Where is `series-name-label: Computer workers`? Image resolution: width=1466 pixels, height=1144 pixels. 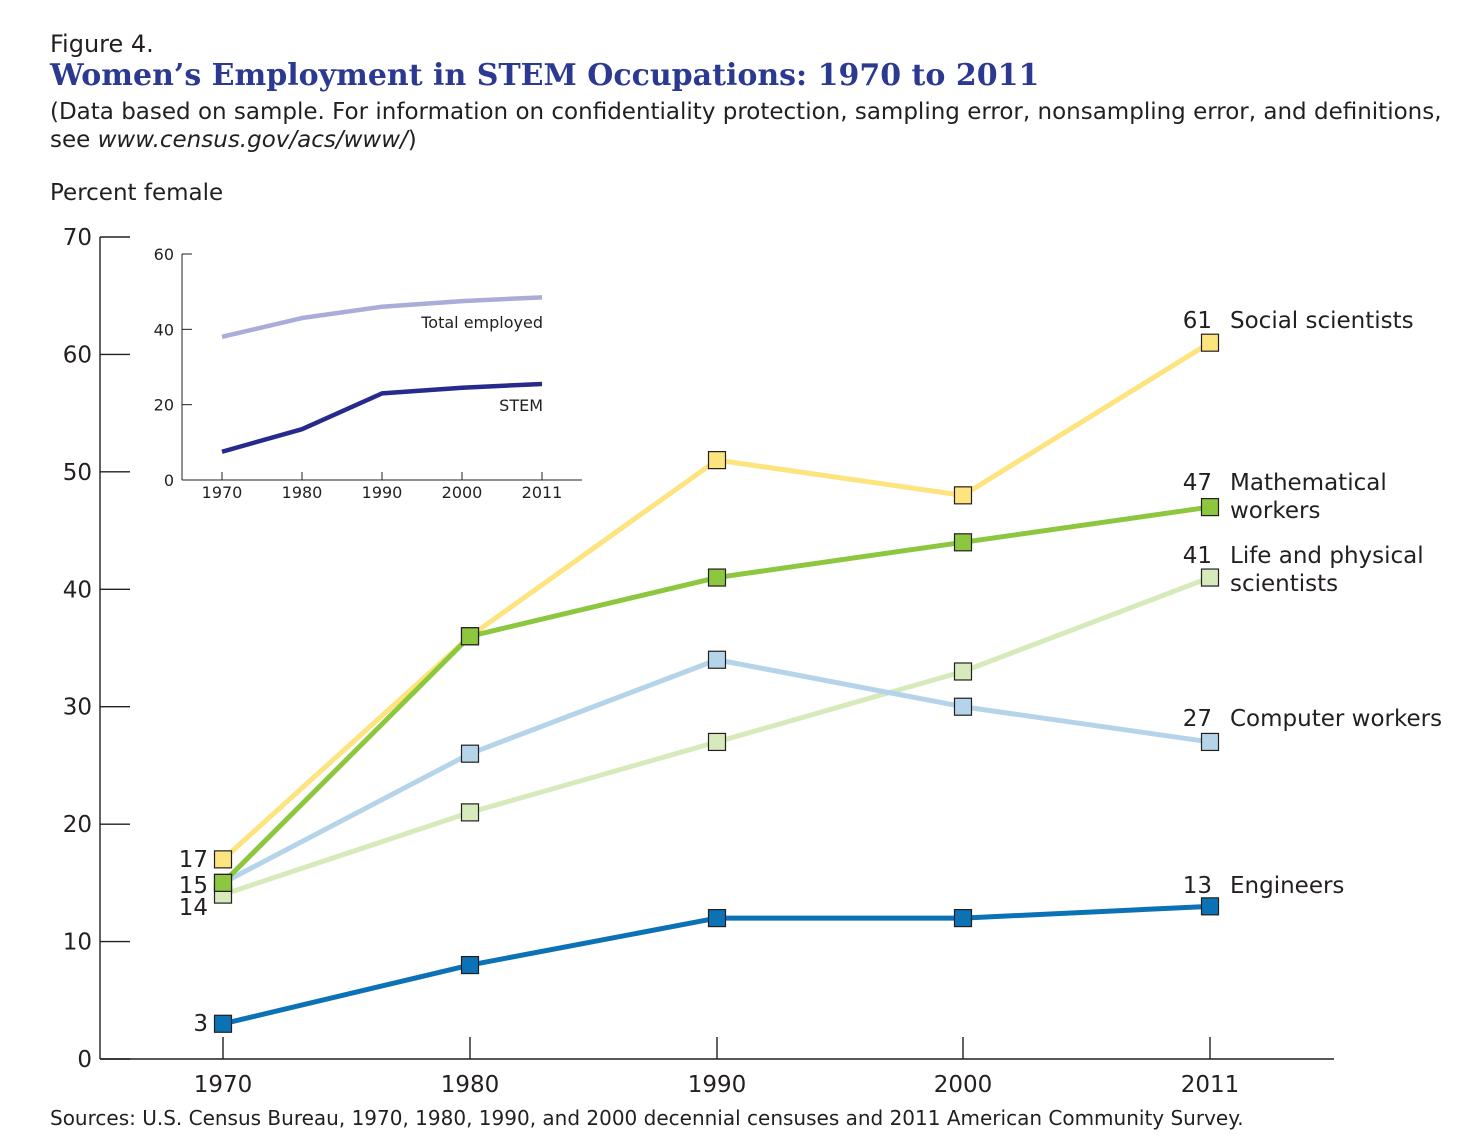
series-name-label: Computer workers is located at coordinates (1336, 719).